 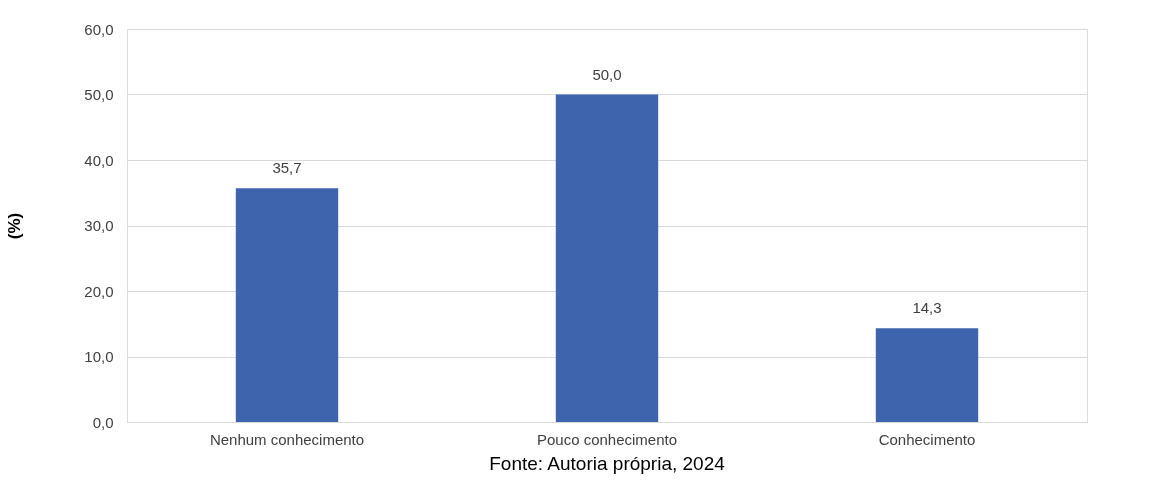 What do you see at coordinates (99, 94) in the screenshot?
I see `y-tick-label: 50,0` at bounding box center [99, 94].